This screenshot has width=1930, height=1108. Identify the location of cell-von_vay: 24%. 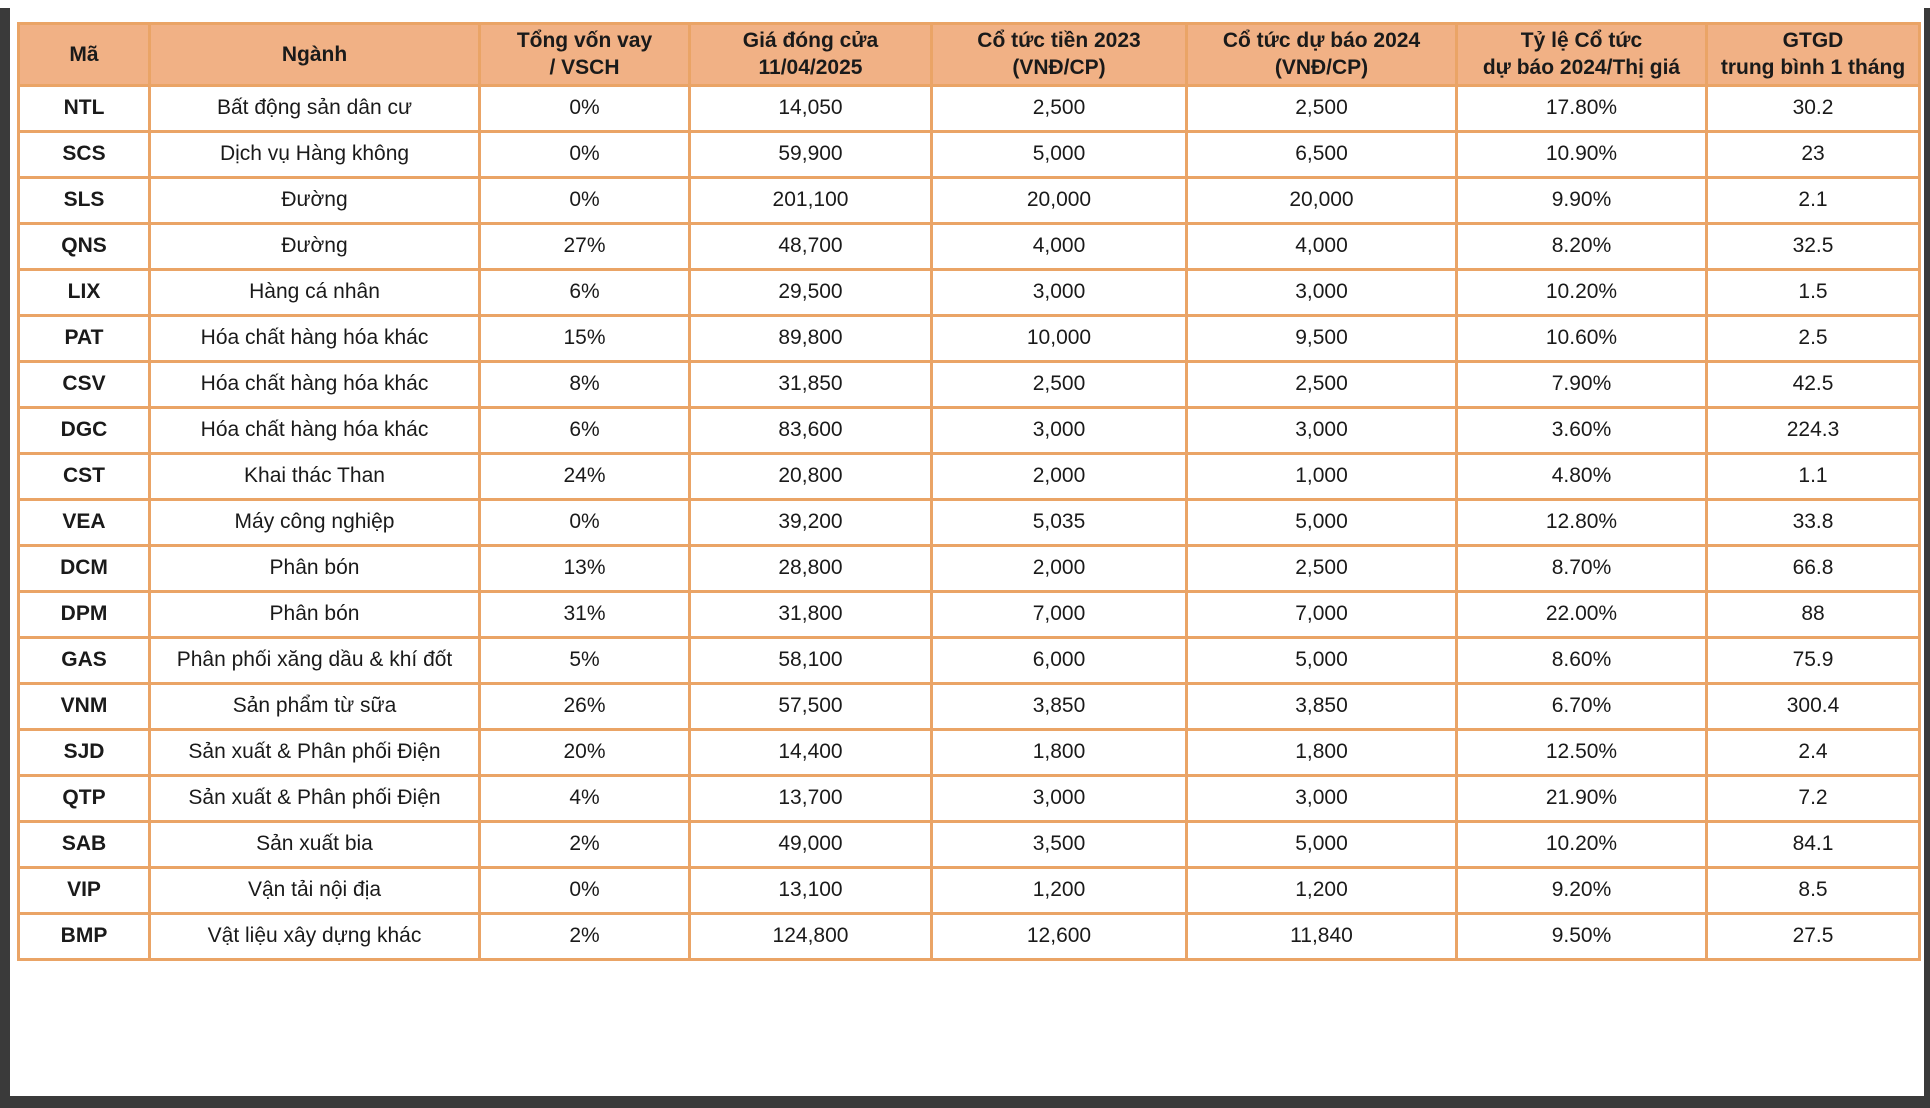
(584, 476).